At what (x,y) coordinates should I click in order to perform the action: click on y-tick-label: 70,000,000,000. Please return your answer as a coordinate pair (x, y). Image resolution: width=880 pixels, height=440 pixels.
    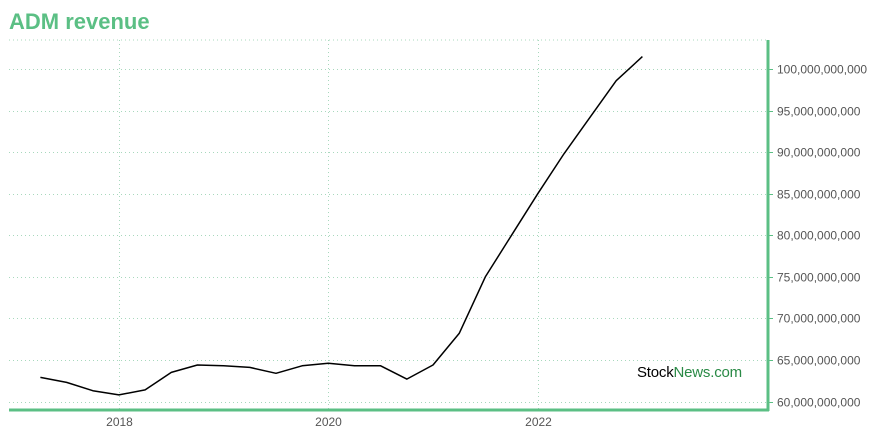
    Looking at the image, I should click on (819, 319).